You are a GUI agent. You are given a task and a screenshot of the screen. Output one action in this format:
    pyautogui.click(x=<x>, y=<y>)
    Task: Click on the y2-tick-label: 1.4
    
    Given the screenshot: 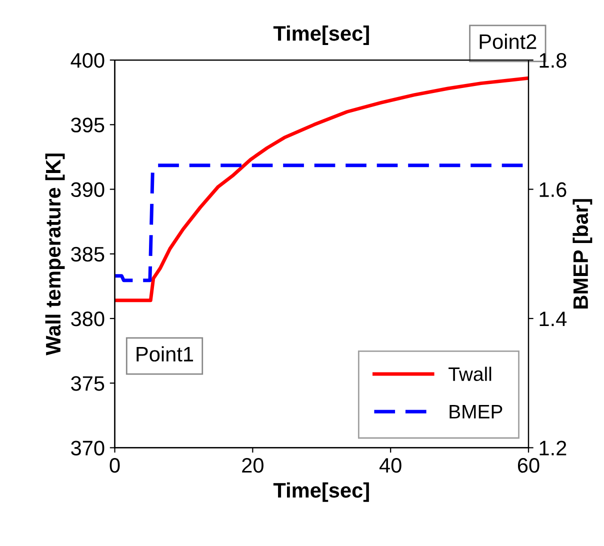 What is the action you would take?
    pyautogui.click(x=553, y=319)
    